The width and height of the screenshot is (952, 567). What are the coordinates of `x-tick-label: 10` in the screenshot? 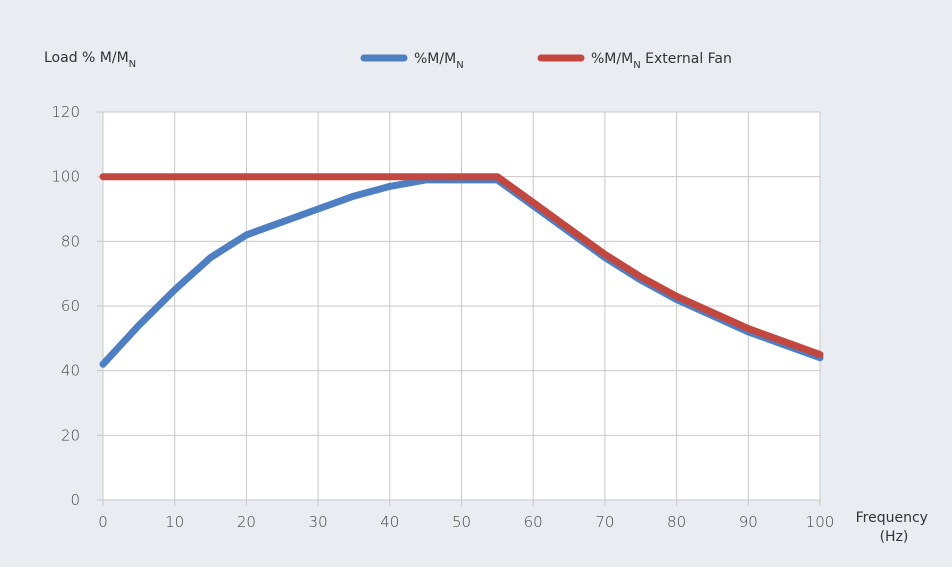 It's located at (174, 522).